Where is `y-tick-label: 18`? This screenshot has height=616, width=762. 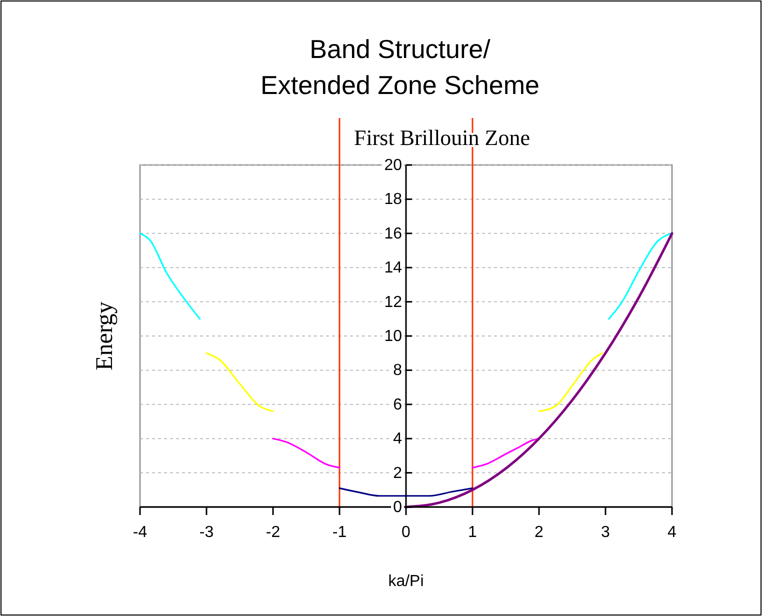
y-tick-label: 18 is located at coordinates (393, 199).